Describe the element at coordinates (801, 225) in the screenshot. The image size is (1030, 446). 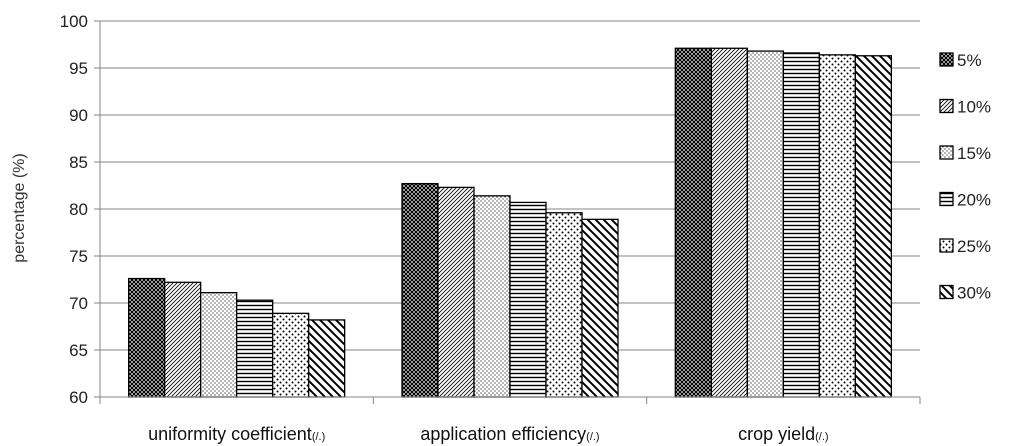
I see `bar-20pct-cat2` at that location.